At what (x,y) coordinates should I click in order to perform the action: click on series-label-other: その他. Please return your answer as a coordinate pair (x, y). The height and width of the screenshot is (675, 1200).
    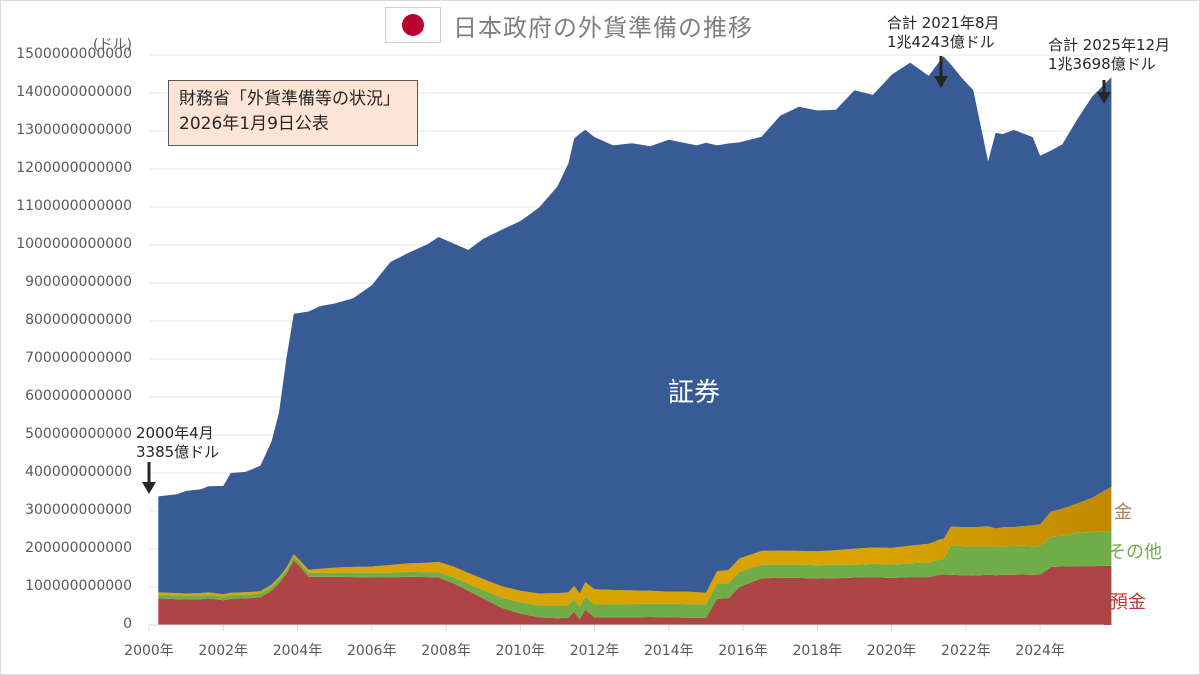
    Looking at the image, I should click on (1135, 552).